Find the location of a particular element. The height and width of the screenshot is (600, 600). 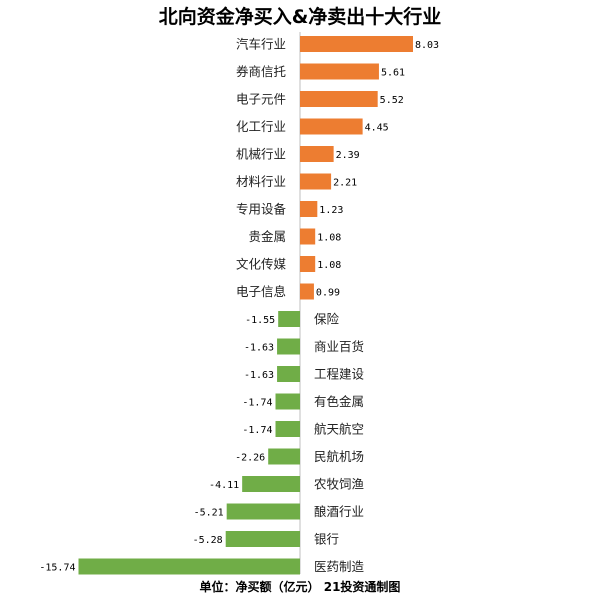

category-label: 医药制造 is located at coordinates (339, 566).